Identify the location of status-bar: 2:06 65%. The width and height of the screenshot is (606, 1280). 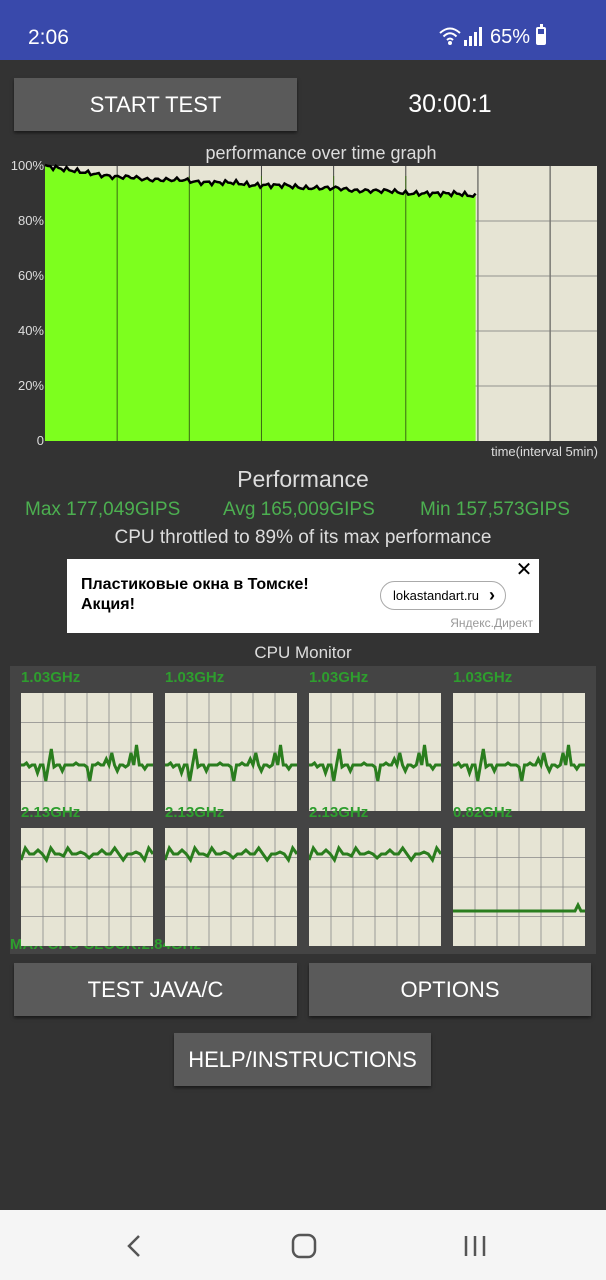
(303, 30).